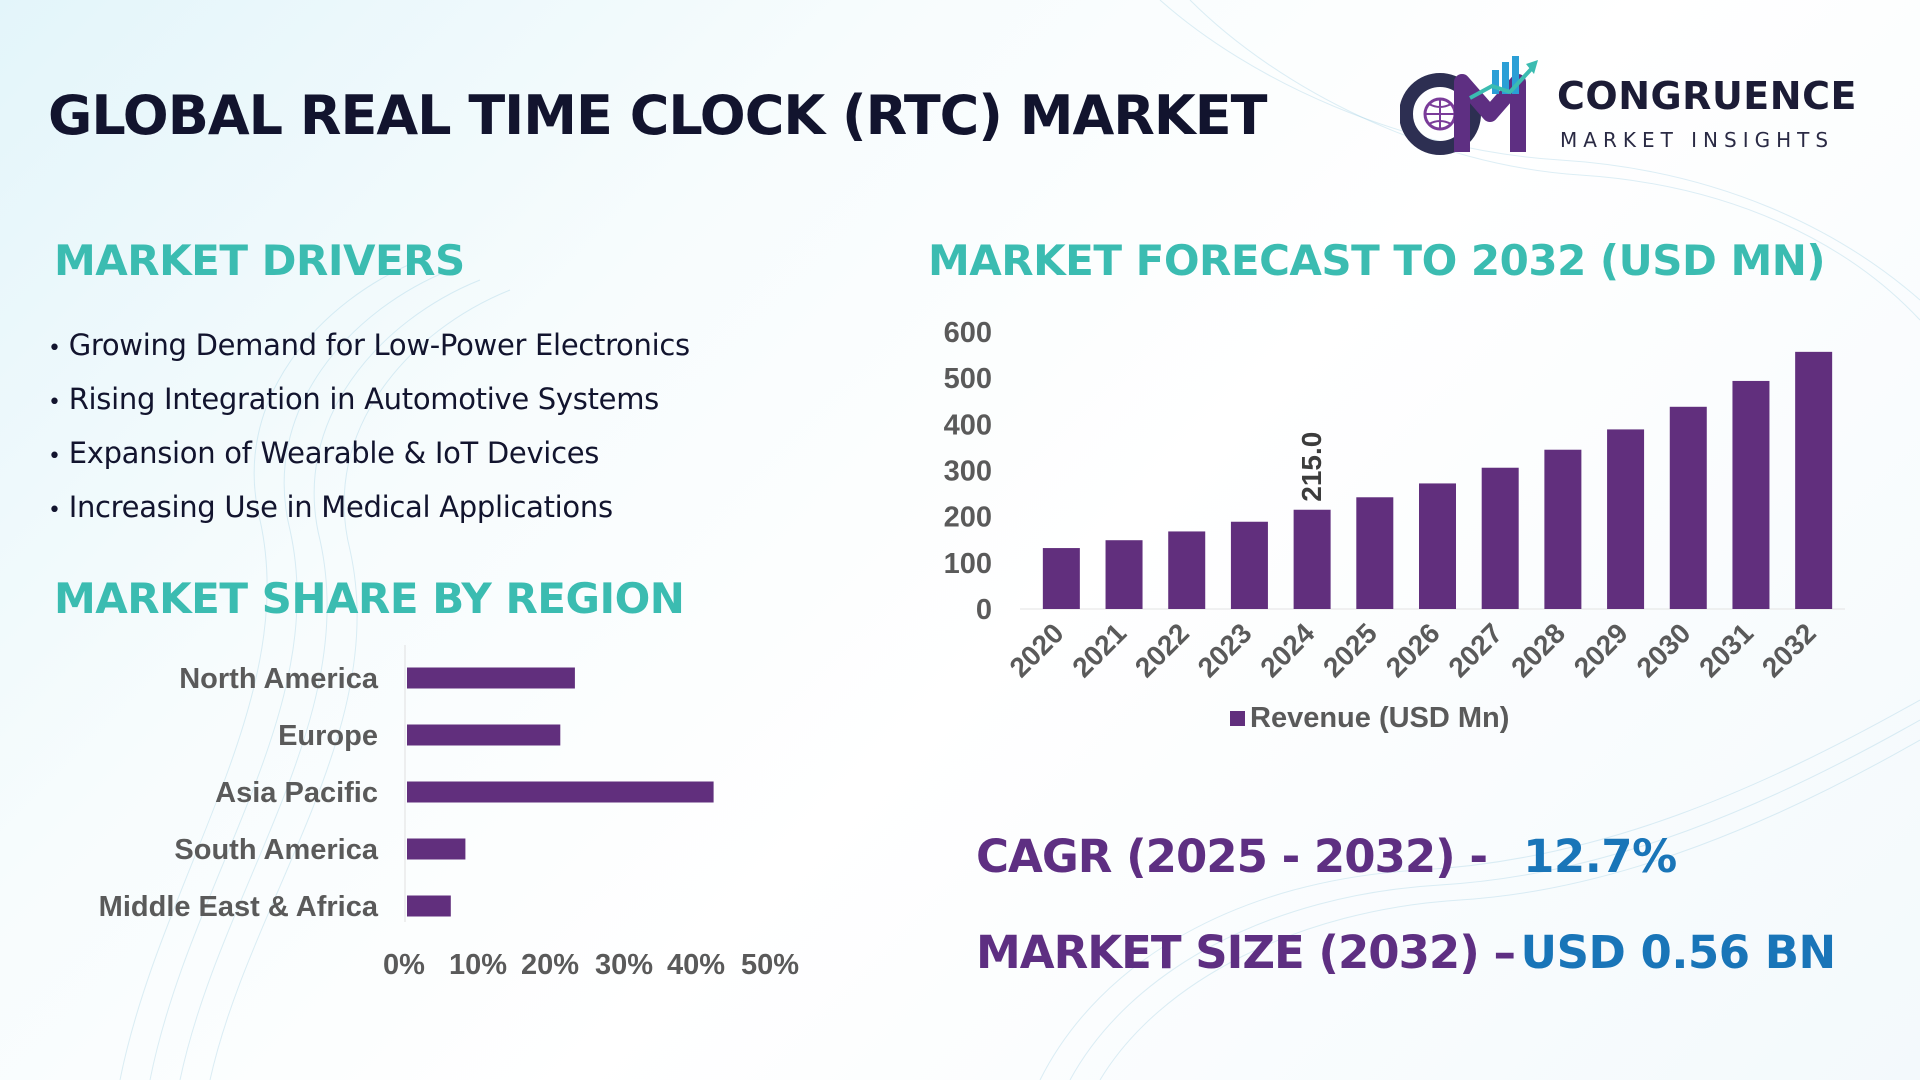 The height and width of the screenshot is (1080, 1920). I want to click on region-x-tick-label: 10%, so click(478, 965).